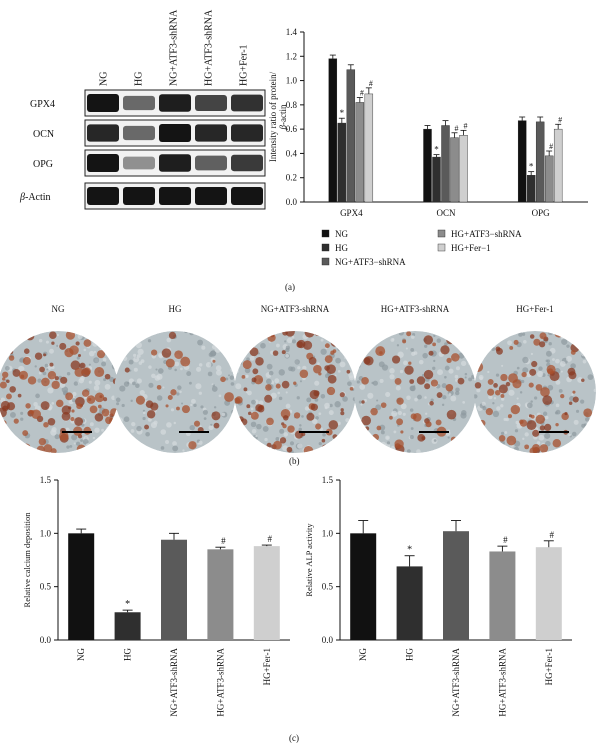  Describe the element at coordinates (244, 65) in the screenshot. I see `blot-lane-label: HG+Fer-1` at that location.